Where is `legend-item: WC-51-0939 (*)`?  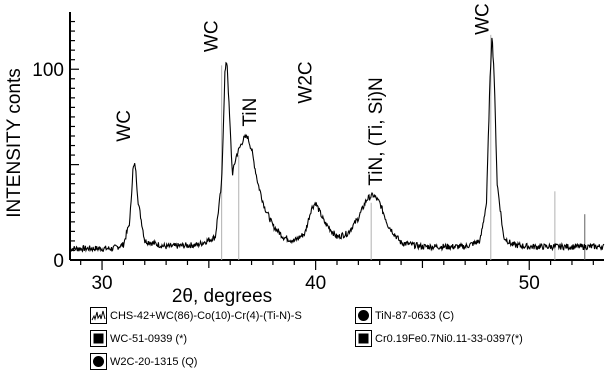
legend-item: WC-51-0939 (*) is located at coordinates (138, 338).